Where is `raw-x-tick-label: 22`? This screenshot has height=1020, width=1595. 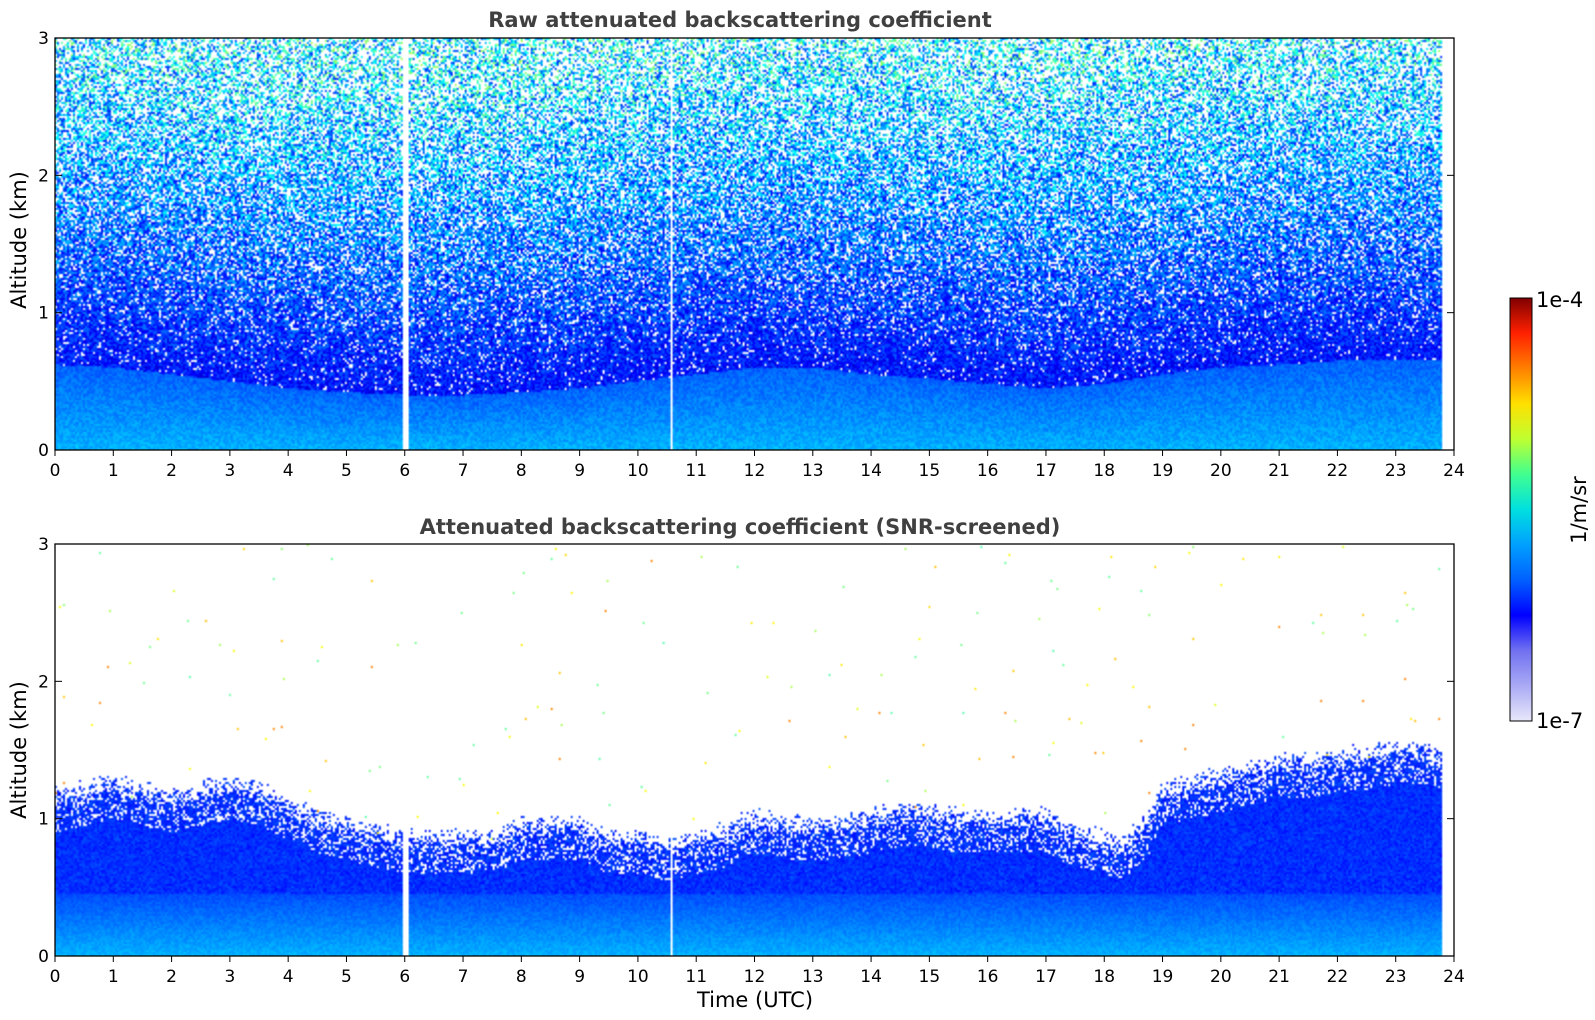 raw-x-tick-label: 22 is located at coordinates (1338, 471).